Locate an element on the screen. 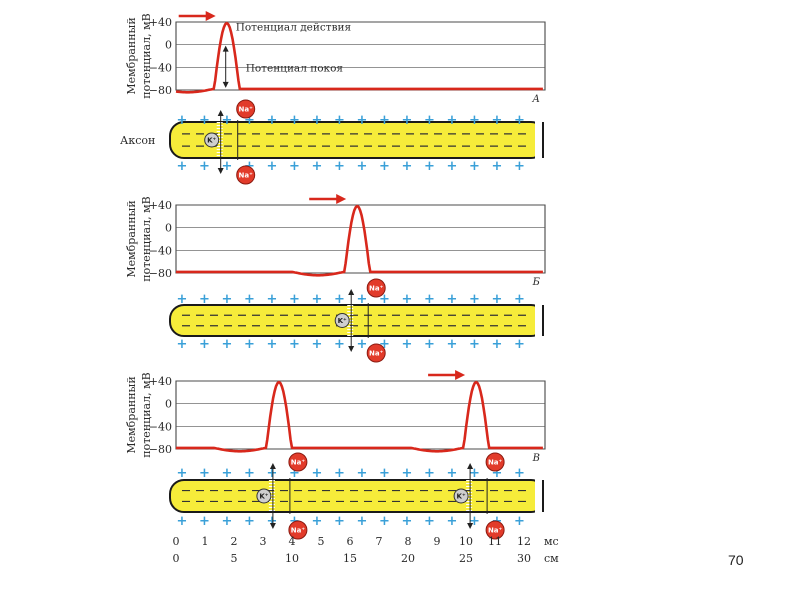 Image resolution: width=800 pixels, height=600 pixels. axon-body is located at coordinates (357, 320).